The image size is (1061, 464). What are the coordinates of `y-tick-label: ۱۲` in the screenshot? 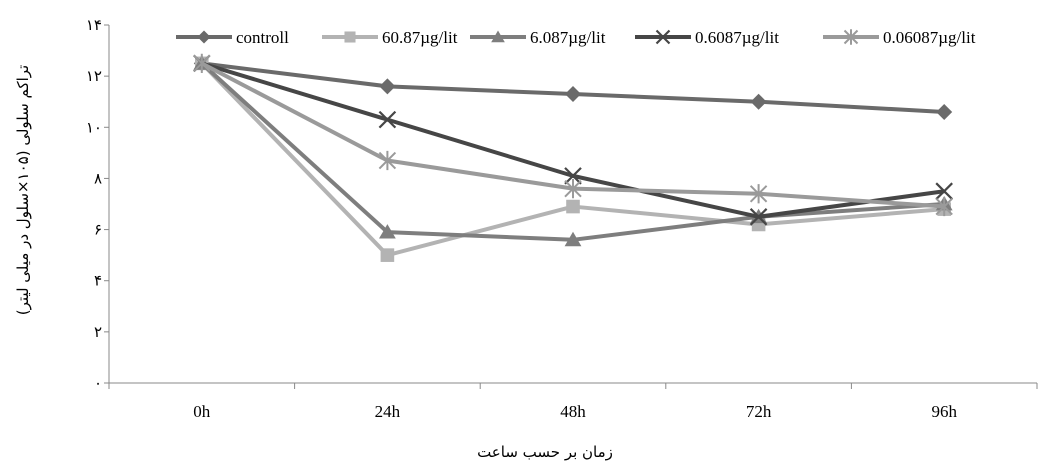 It's located at (94, 76).